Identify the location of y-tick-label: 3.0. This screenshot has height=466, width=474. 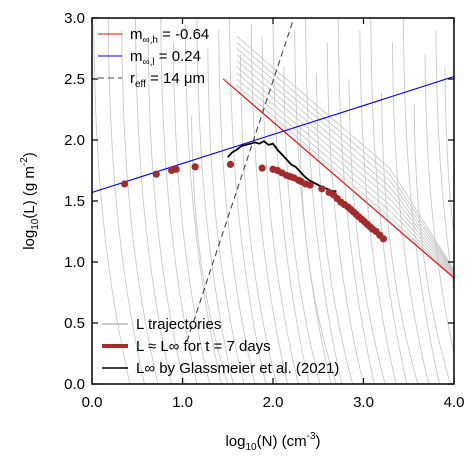
(74, 18).